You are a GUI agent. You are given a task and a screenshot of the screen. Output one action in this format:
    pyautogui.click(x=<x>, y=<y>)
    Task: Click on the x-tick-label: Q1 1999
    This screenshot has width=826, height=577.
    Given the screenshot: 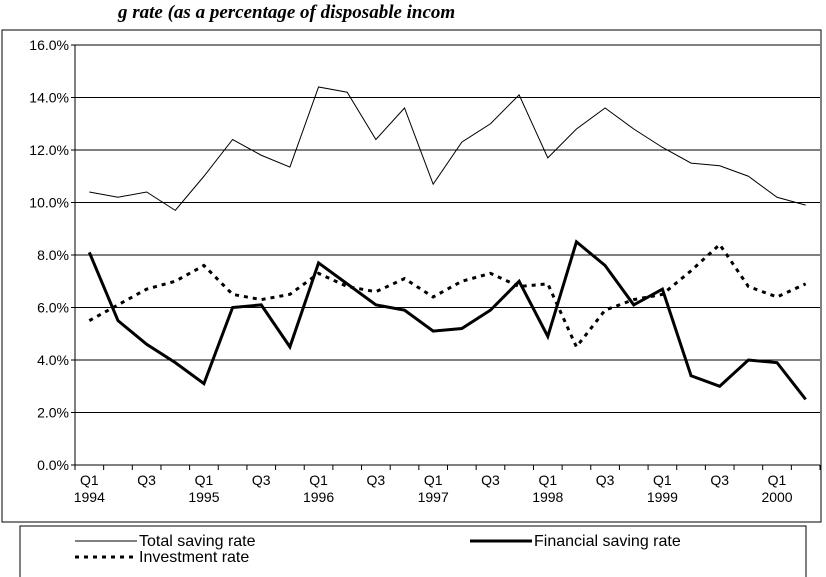 What is the action you would take?
    pyautogui.click(x=662, y=488)
    